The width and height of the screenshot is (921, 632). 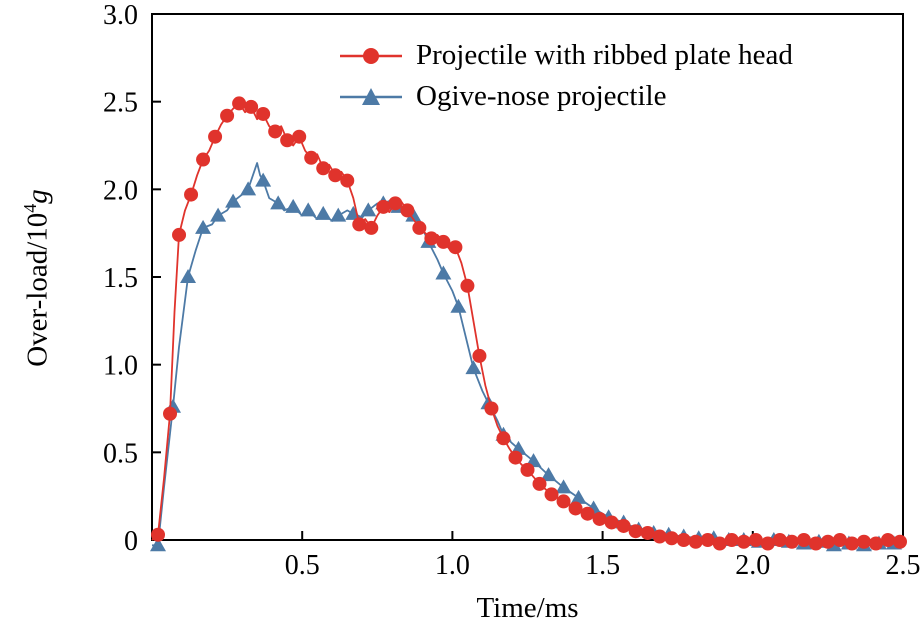 I want to click on y-axis-title-unit: g, so click(x=37, y=196).